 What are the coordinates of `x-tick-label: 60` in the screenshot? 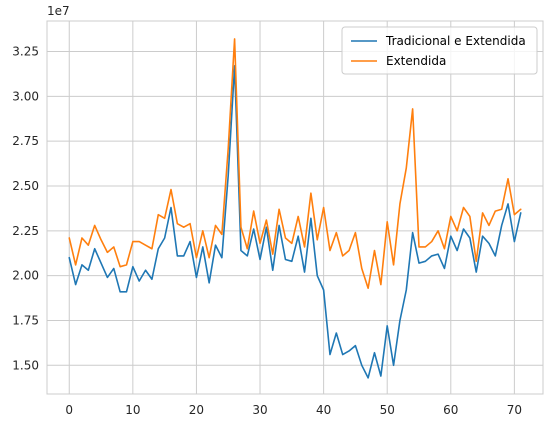 It's located at (450, 410).